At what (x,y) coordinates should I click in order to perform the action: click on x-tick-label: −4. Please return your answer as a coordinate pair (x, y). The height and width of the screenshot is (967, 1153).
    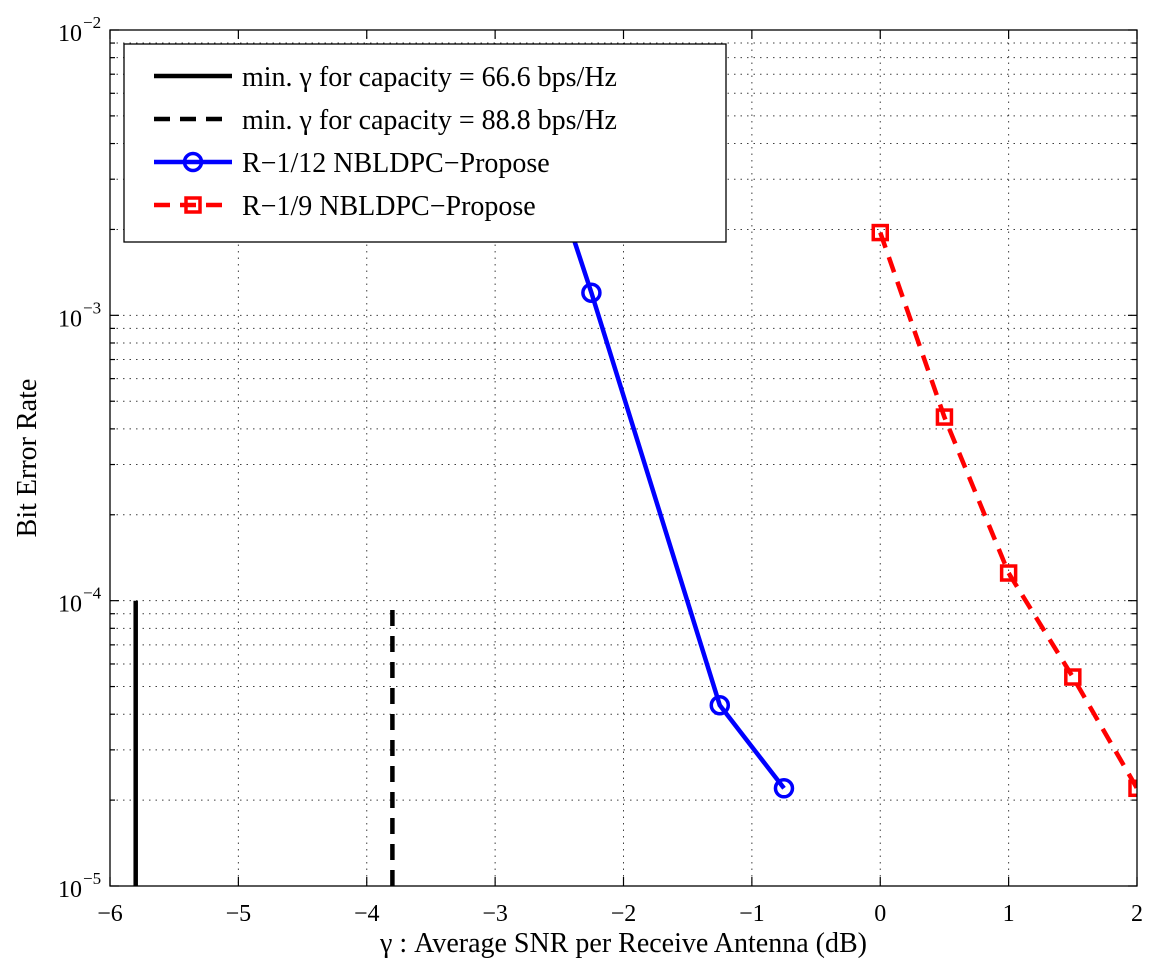
    Looking at the image, I should click on (367, 914).